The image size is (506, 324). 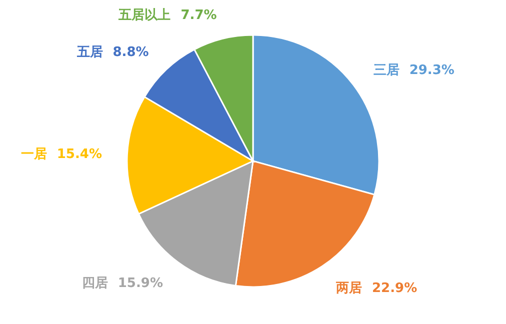 What do you see at coordinates (431, 70) in the screenshot?
I see `data-label: 29.3%` at bounding box center [431, 70].